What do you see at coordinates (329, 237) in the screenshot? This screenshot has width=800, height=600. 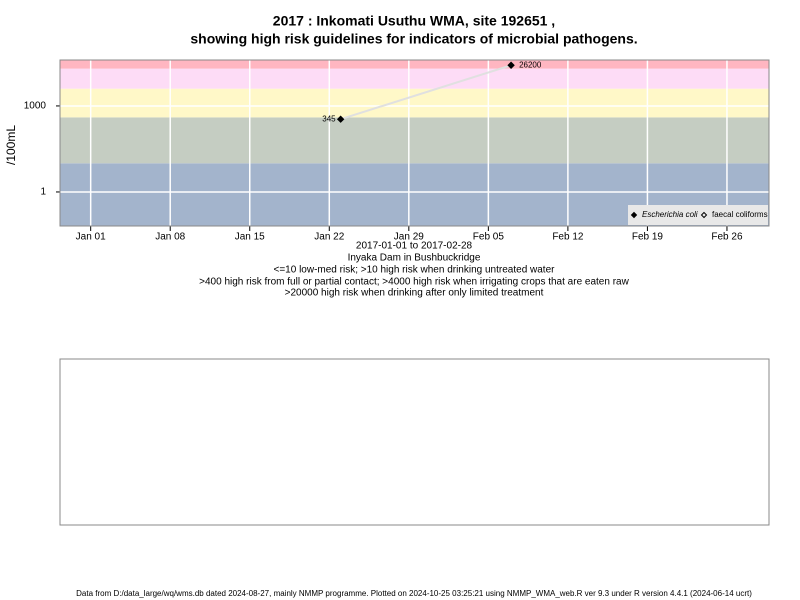 I see `x-tick-label: Jan 22` at bounding box center [329, 237].